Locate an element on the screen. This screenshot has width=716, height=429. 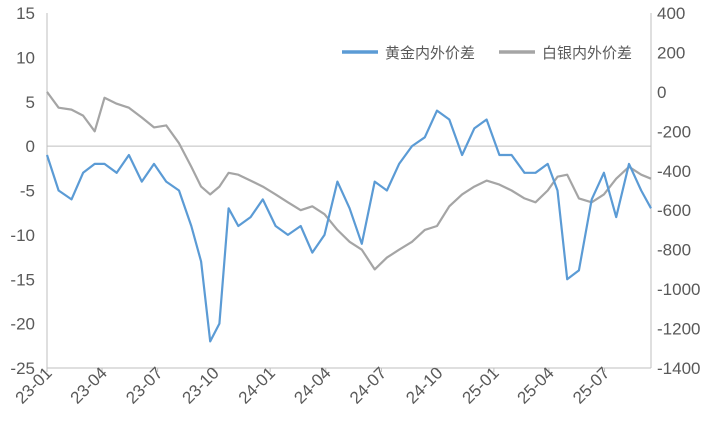
right-axis-tick-label: 200 is located at coordinates (671, 52).